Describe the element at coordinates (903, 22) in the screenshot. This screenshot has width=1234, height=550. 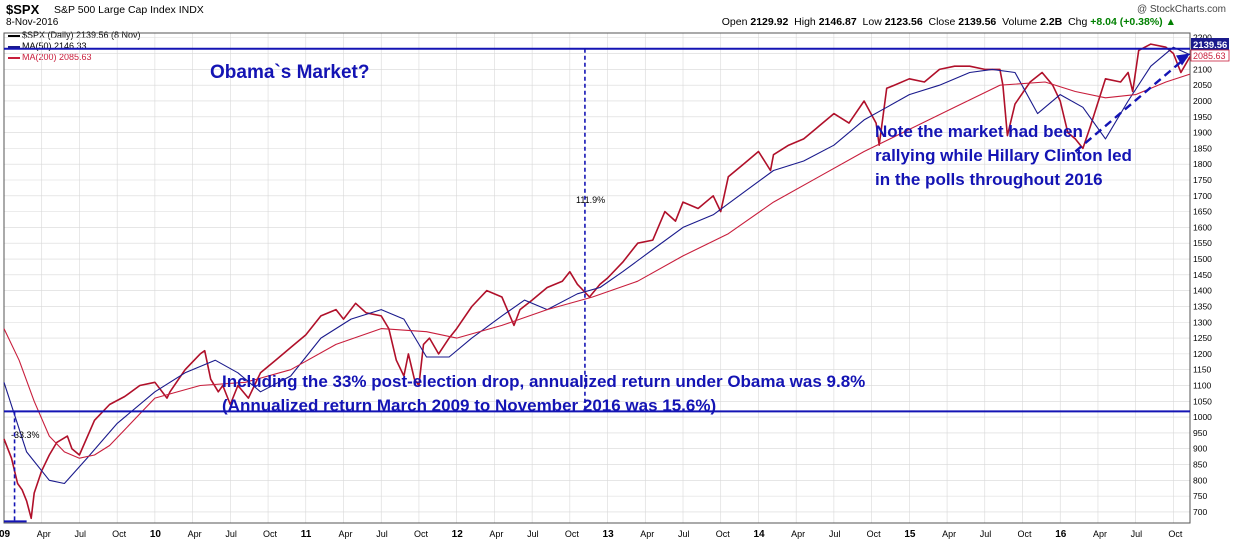
I see `low-value: 2123.56` at that location.